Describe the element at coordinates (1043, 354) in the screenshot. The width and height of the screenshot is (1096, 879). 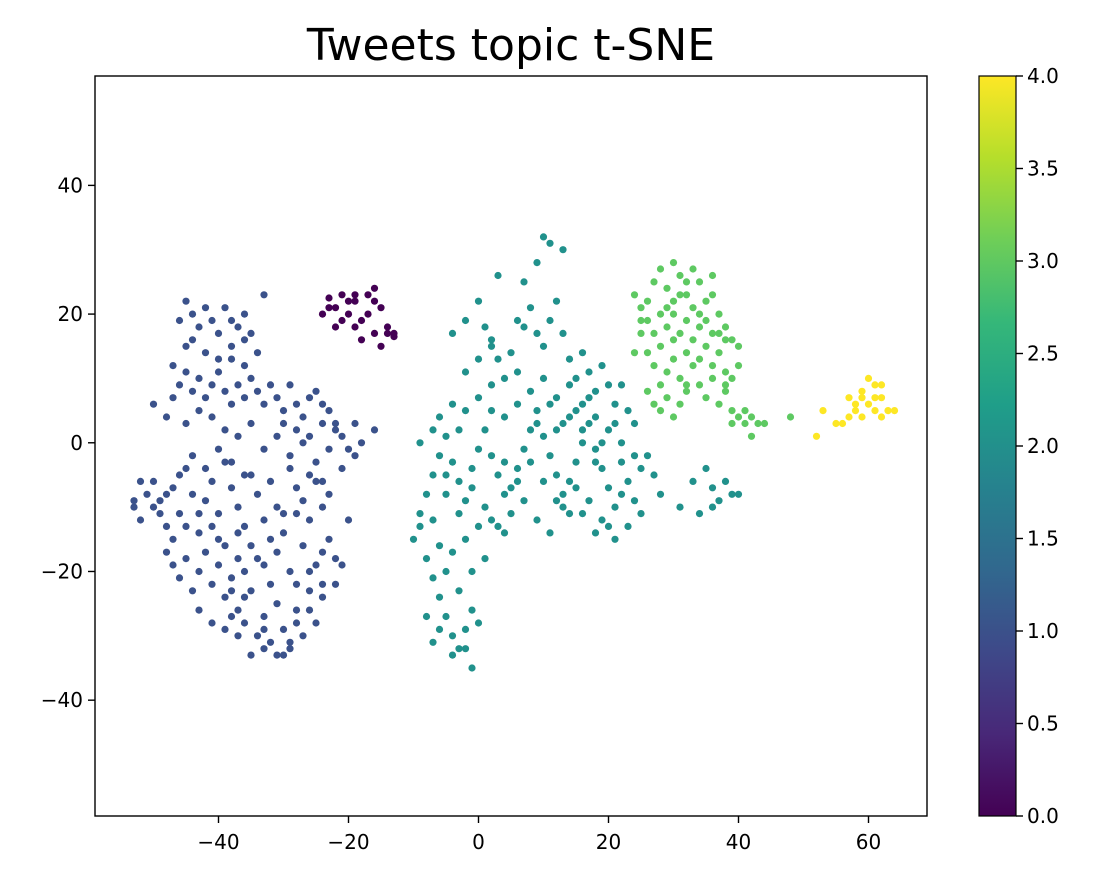
I see `colorbar-tick-label: 2.5` at that location.